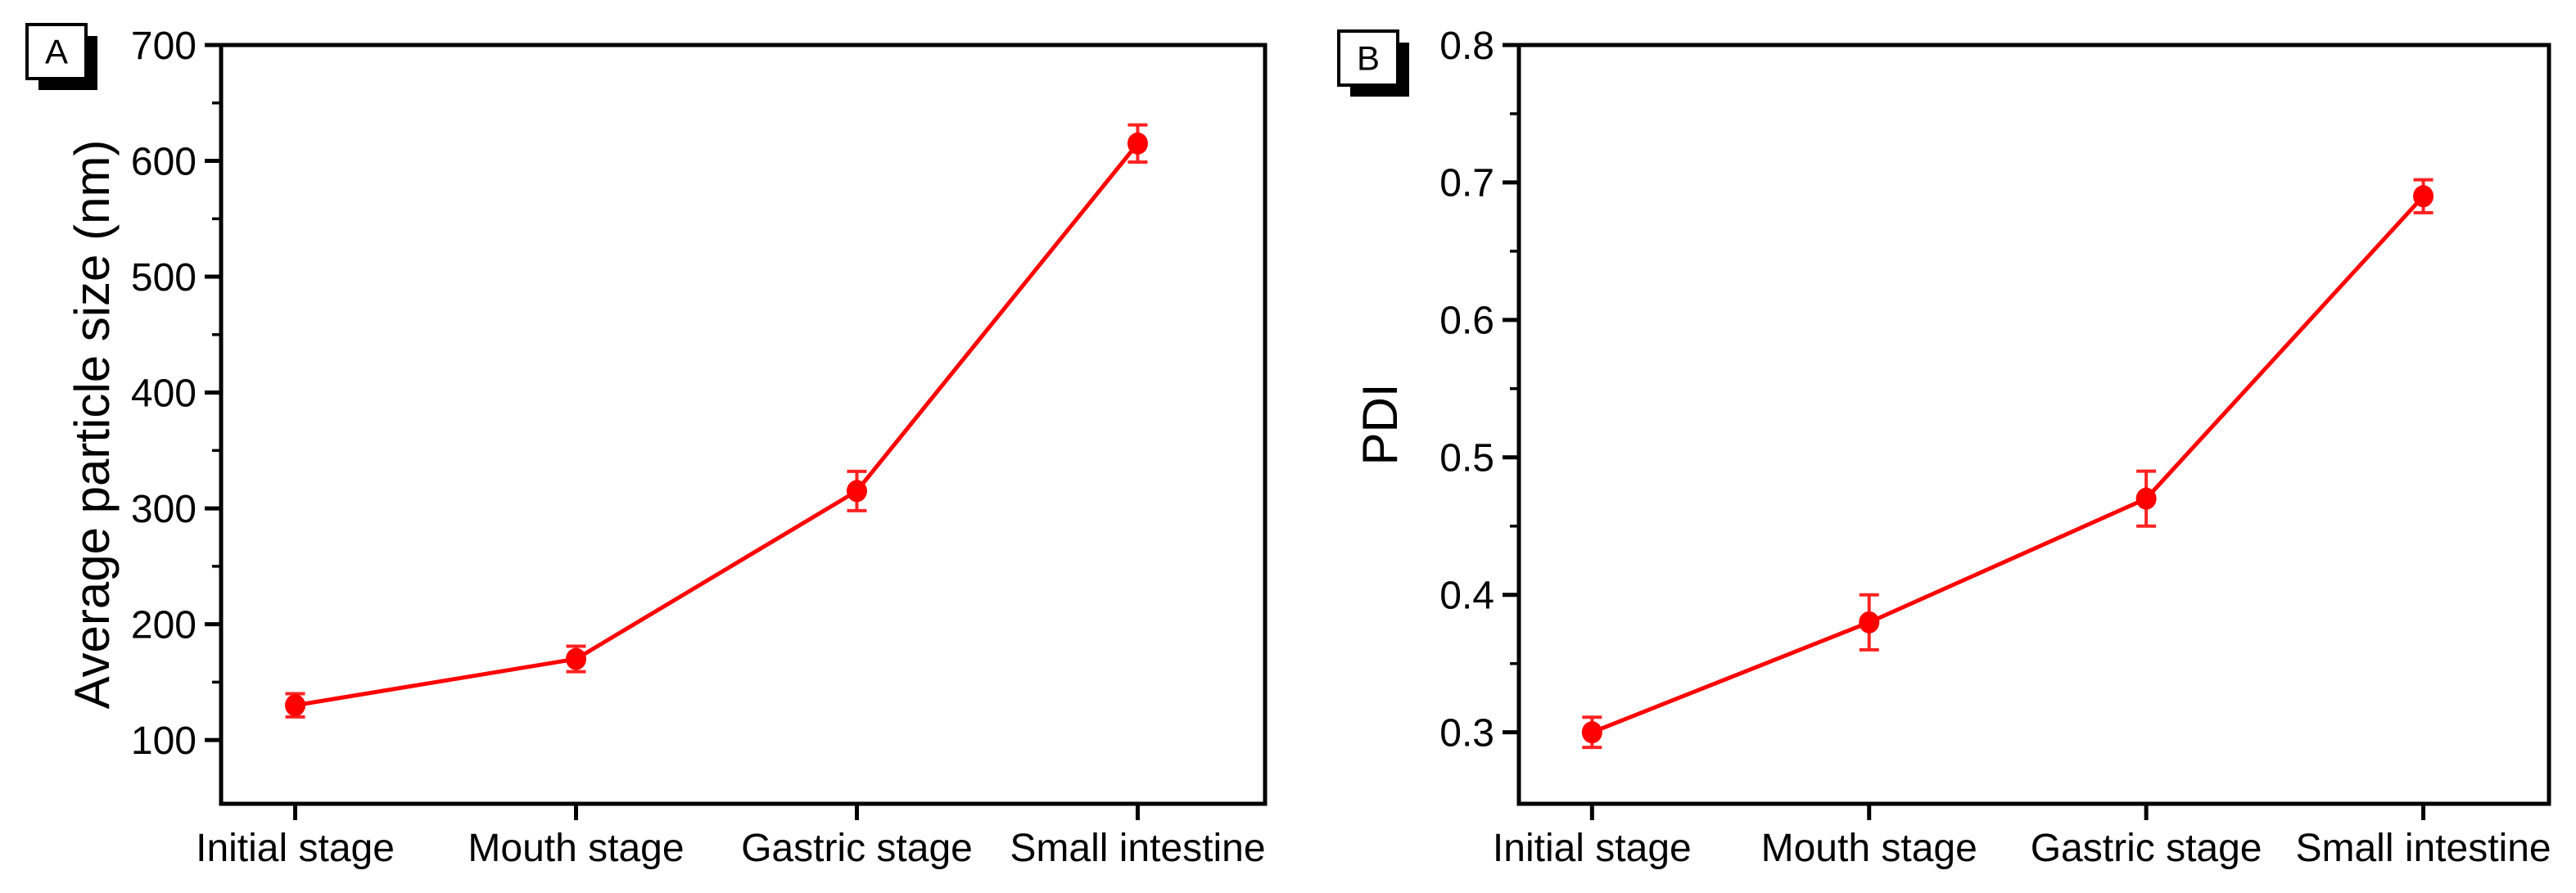 The width and height of the screenshot is (2576, 893). Describe the element at coordinates (164, 393) in the screenshot. I see `y-tick-label: 400` at that location.